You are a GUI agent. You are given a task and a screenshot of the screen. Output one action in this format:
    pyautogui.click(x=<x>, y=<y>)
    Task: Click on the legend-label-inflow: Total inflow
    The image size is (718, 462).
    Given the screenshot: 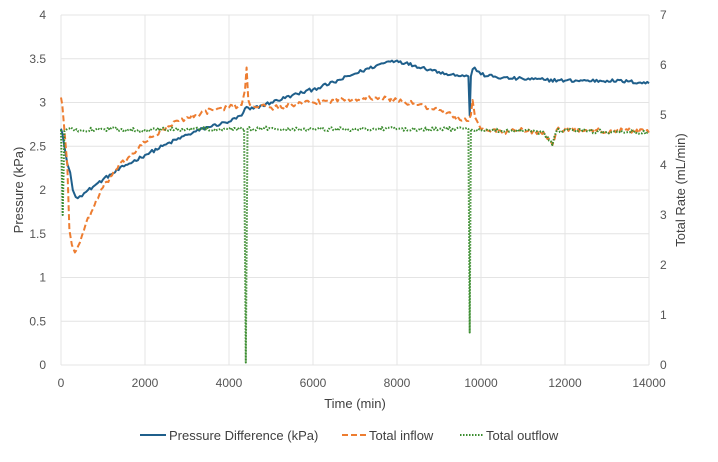 What is the action you would take?
    pyautogui.click(x=401, y=435)
    